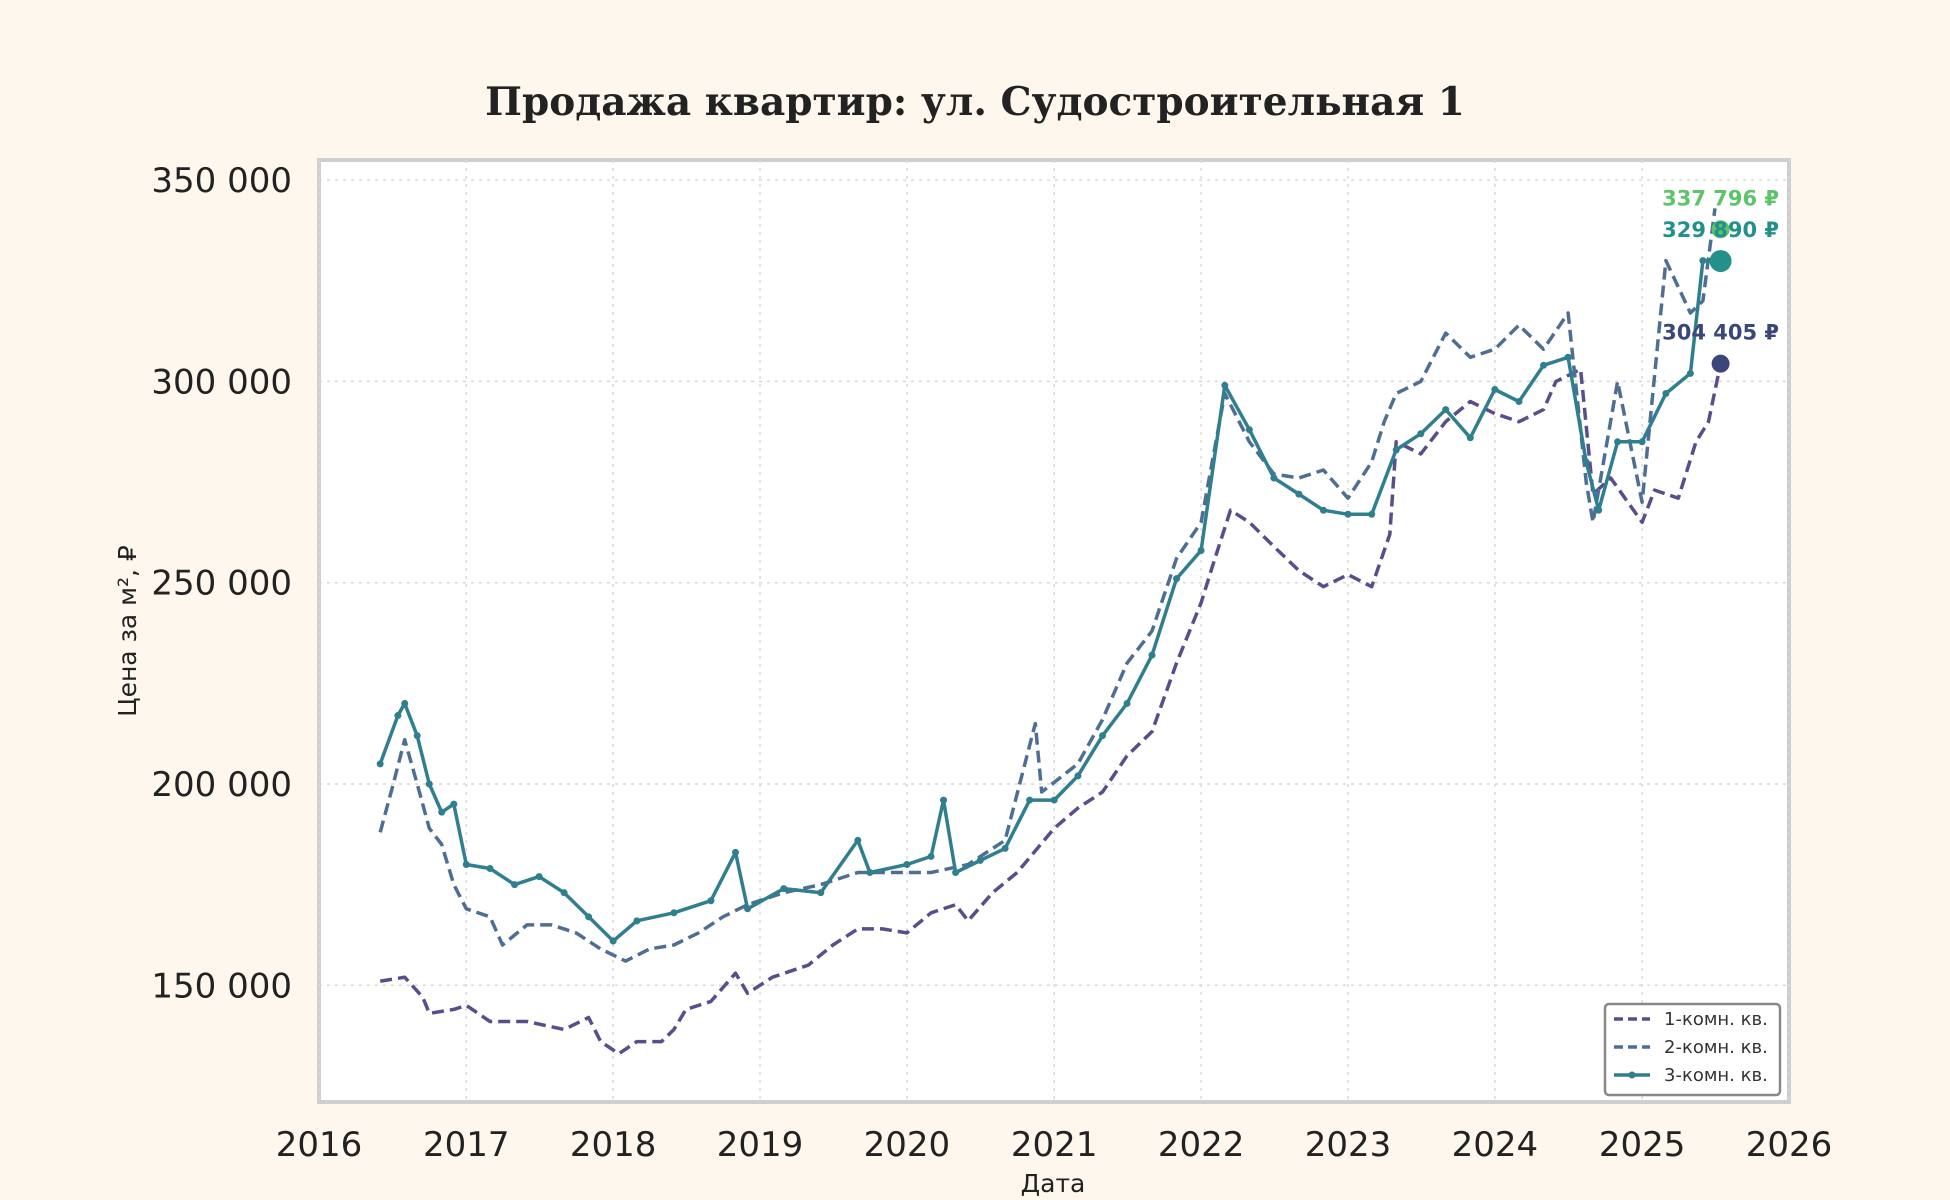 This screenshot has width=1950, height=1200. What do you see at coordinates (760, 1145) in the screenshot?
I see `x-tick-label: 2019` at bounding box center [760, 1145].